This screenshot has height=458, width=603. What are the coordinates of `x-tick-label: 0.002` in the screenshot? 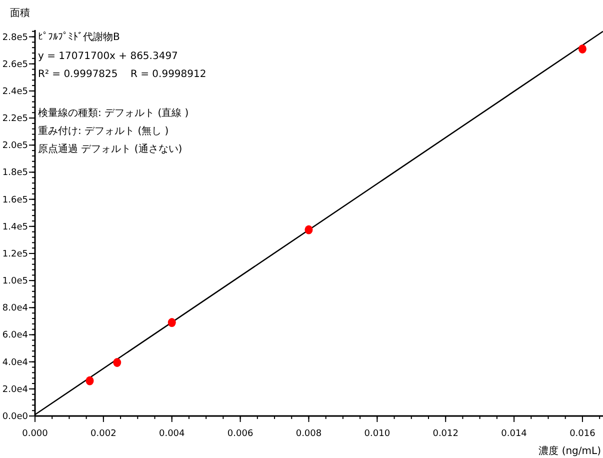 It's located at (103, 434).